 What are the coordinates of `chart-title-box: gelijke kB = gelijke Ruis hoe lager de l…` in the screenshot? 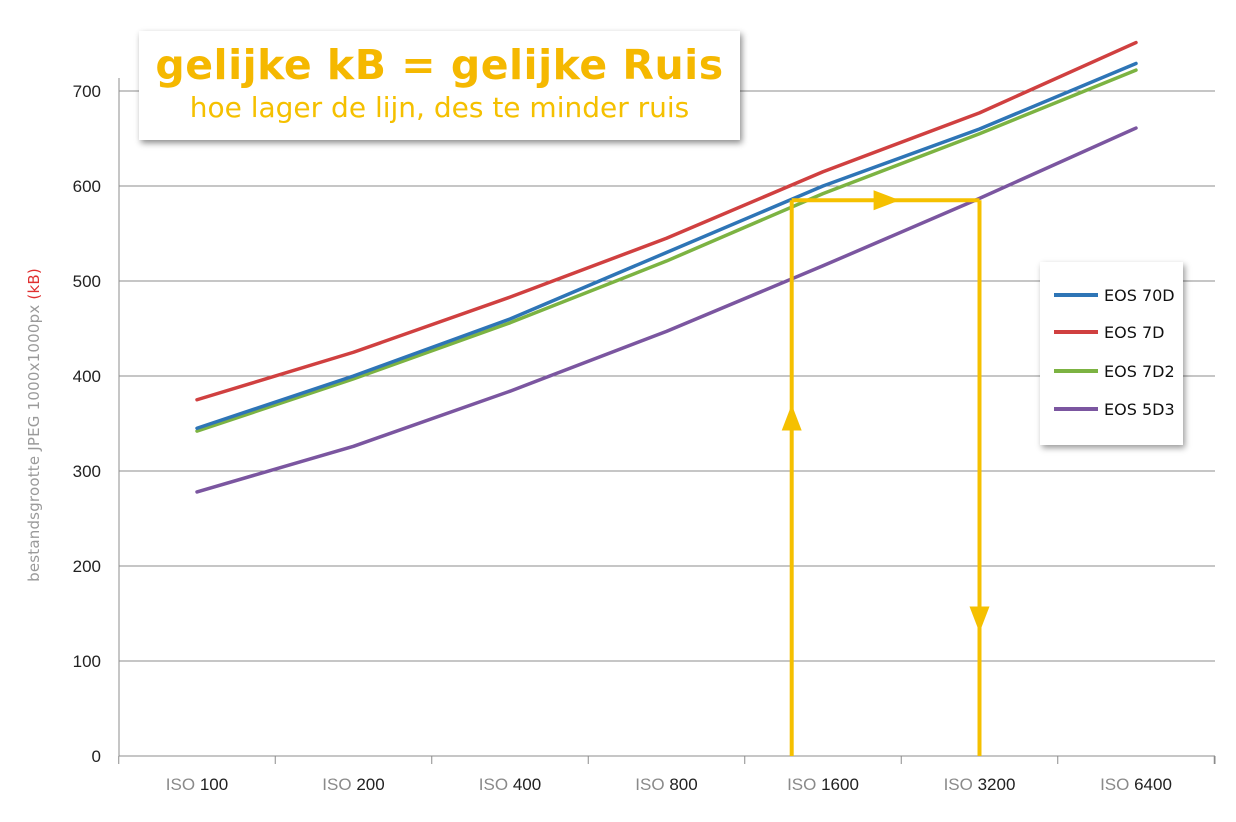 It's located at (439, 85).